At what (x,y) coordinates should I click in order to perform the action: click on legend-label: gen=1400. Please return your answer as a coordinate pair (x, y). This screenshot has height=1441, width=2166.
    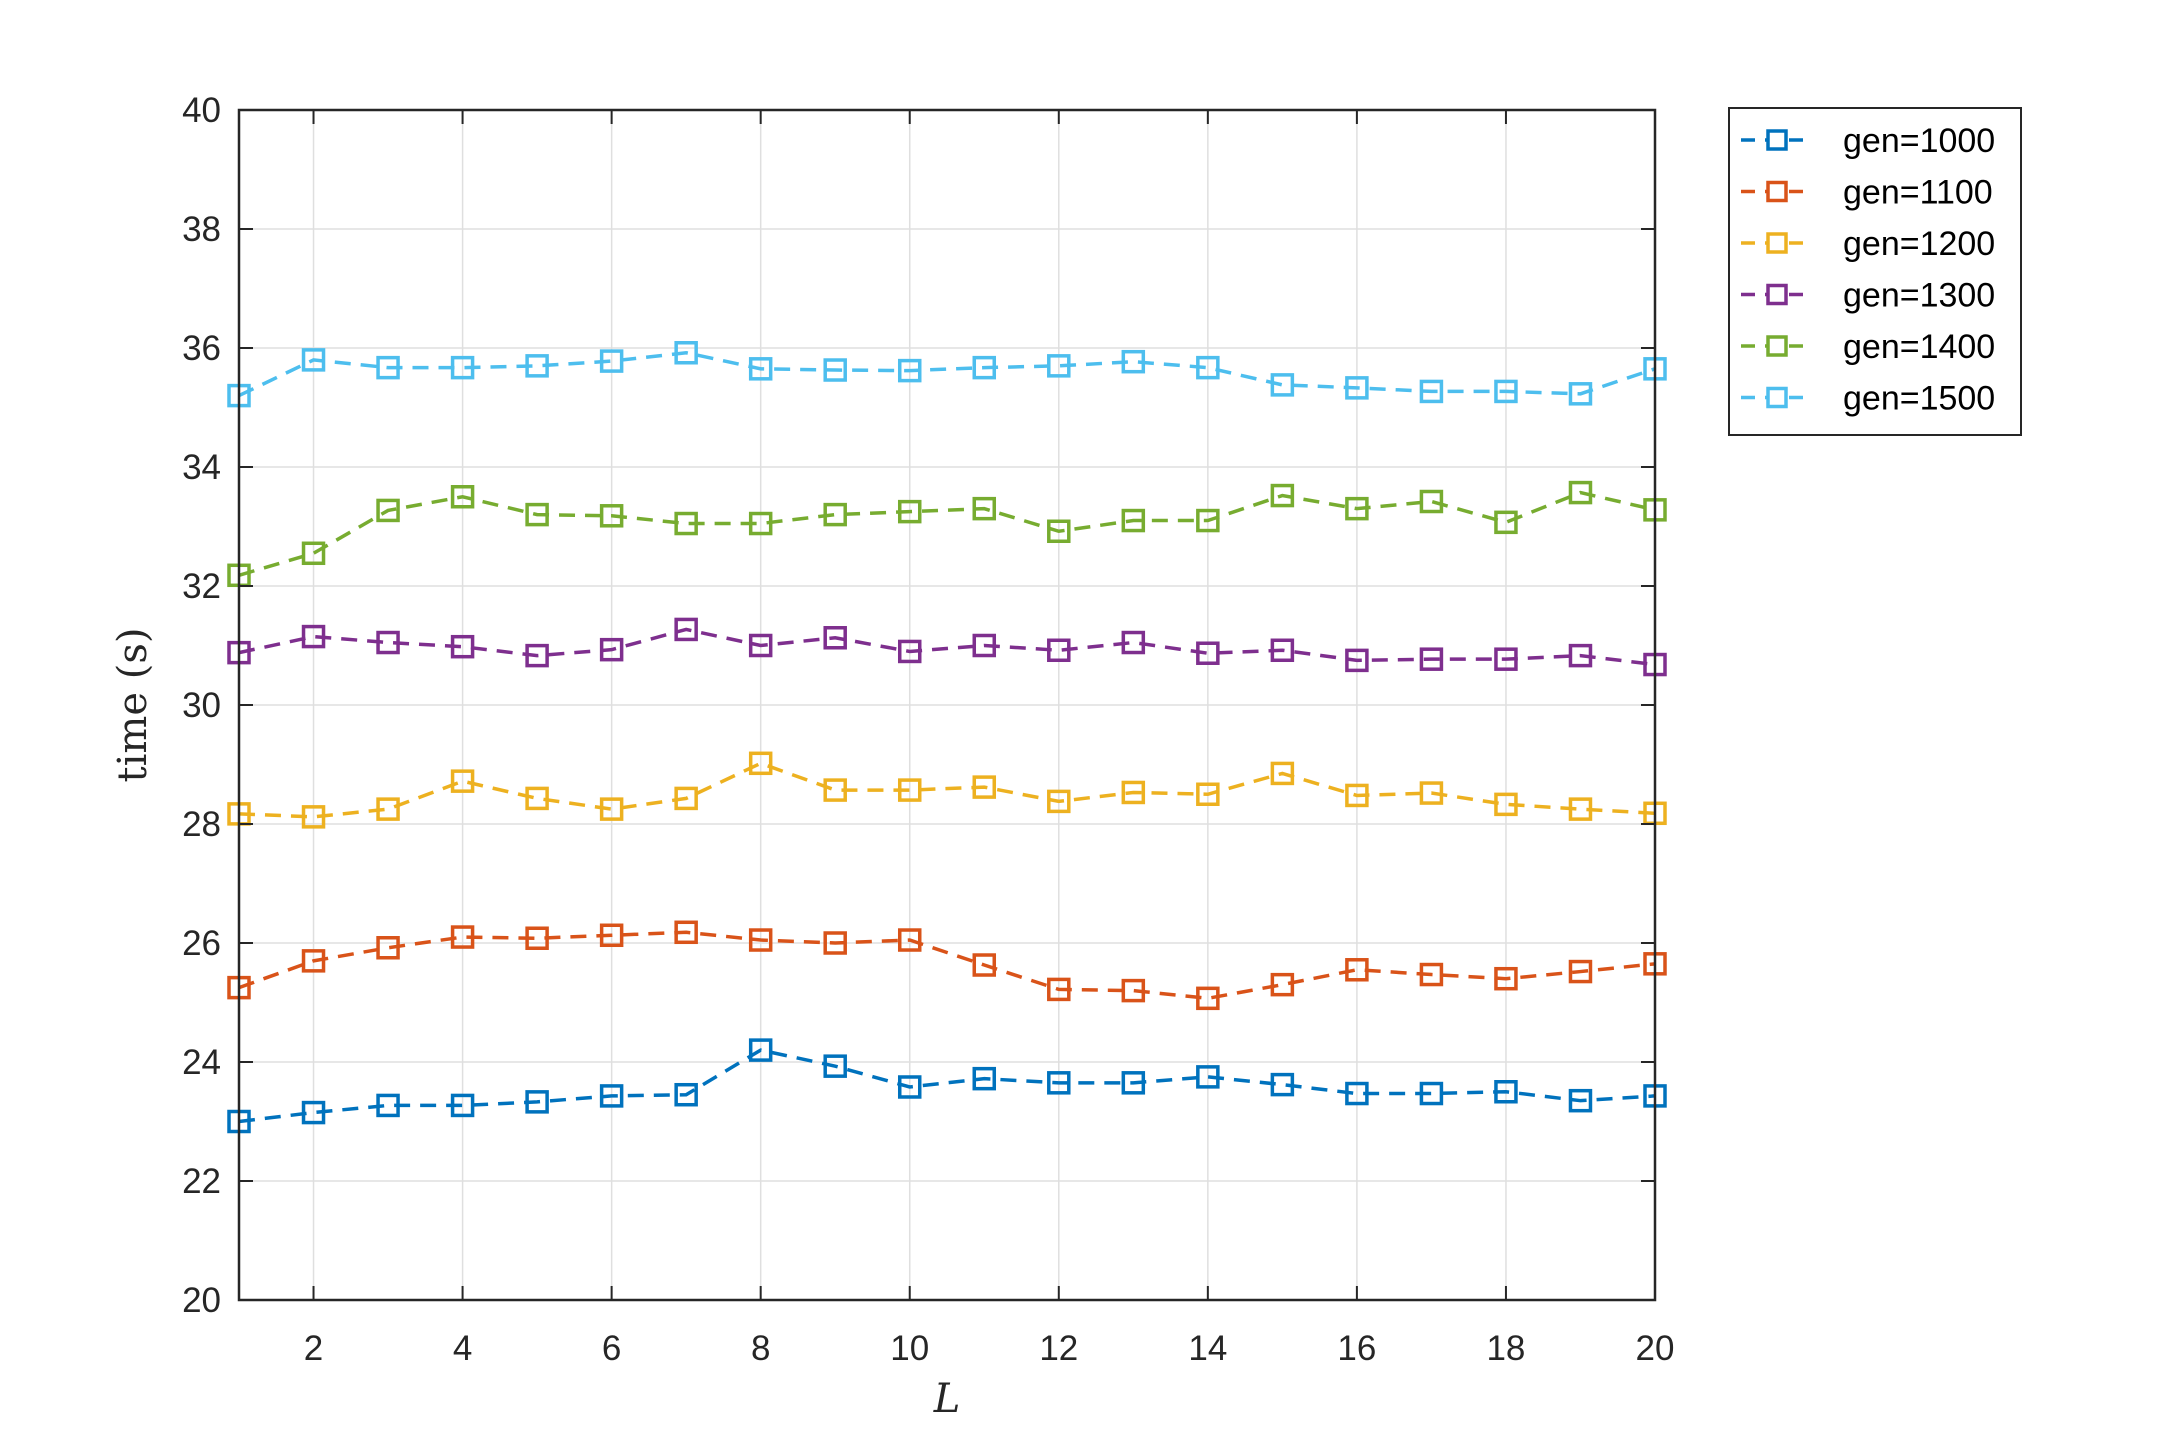
    Looking at the image, I should click on (1919, 347).